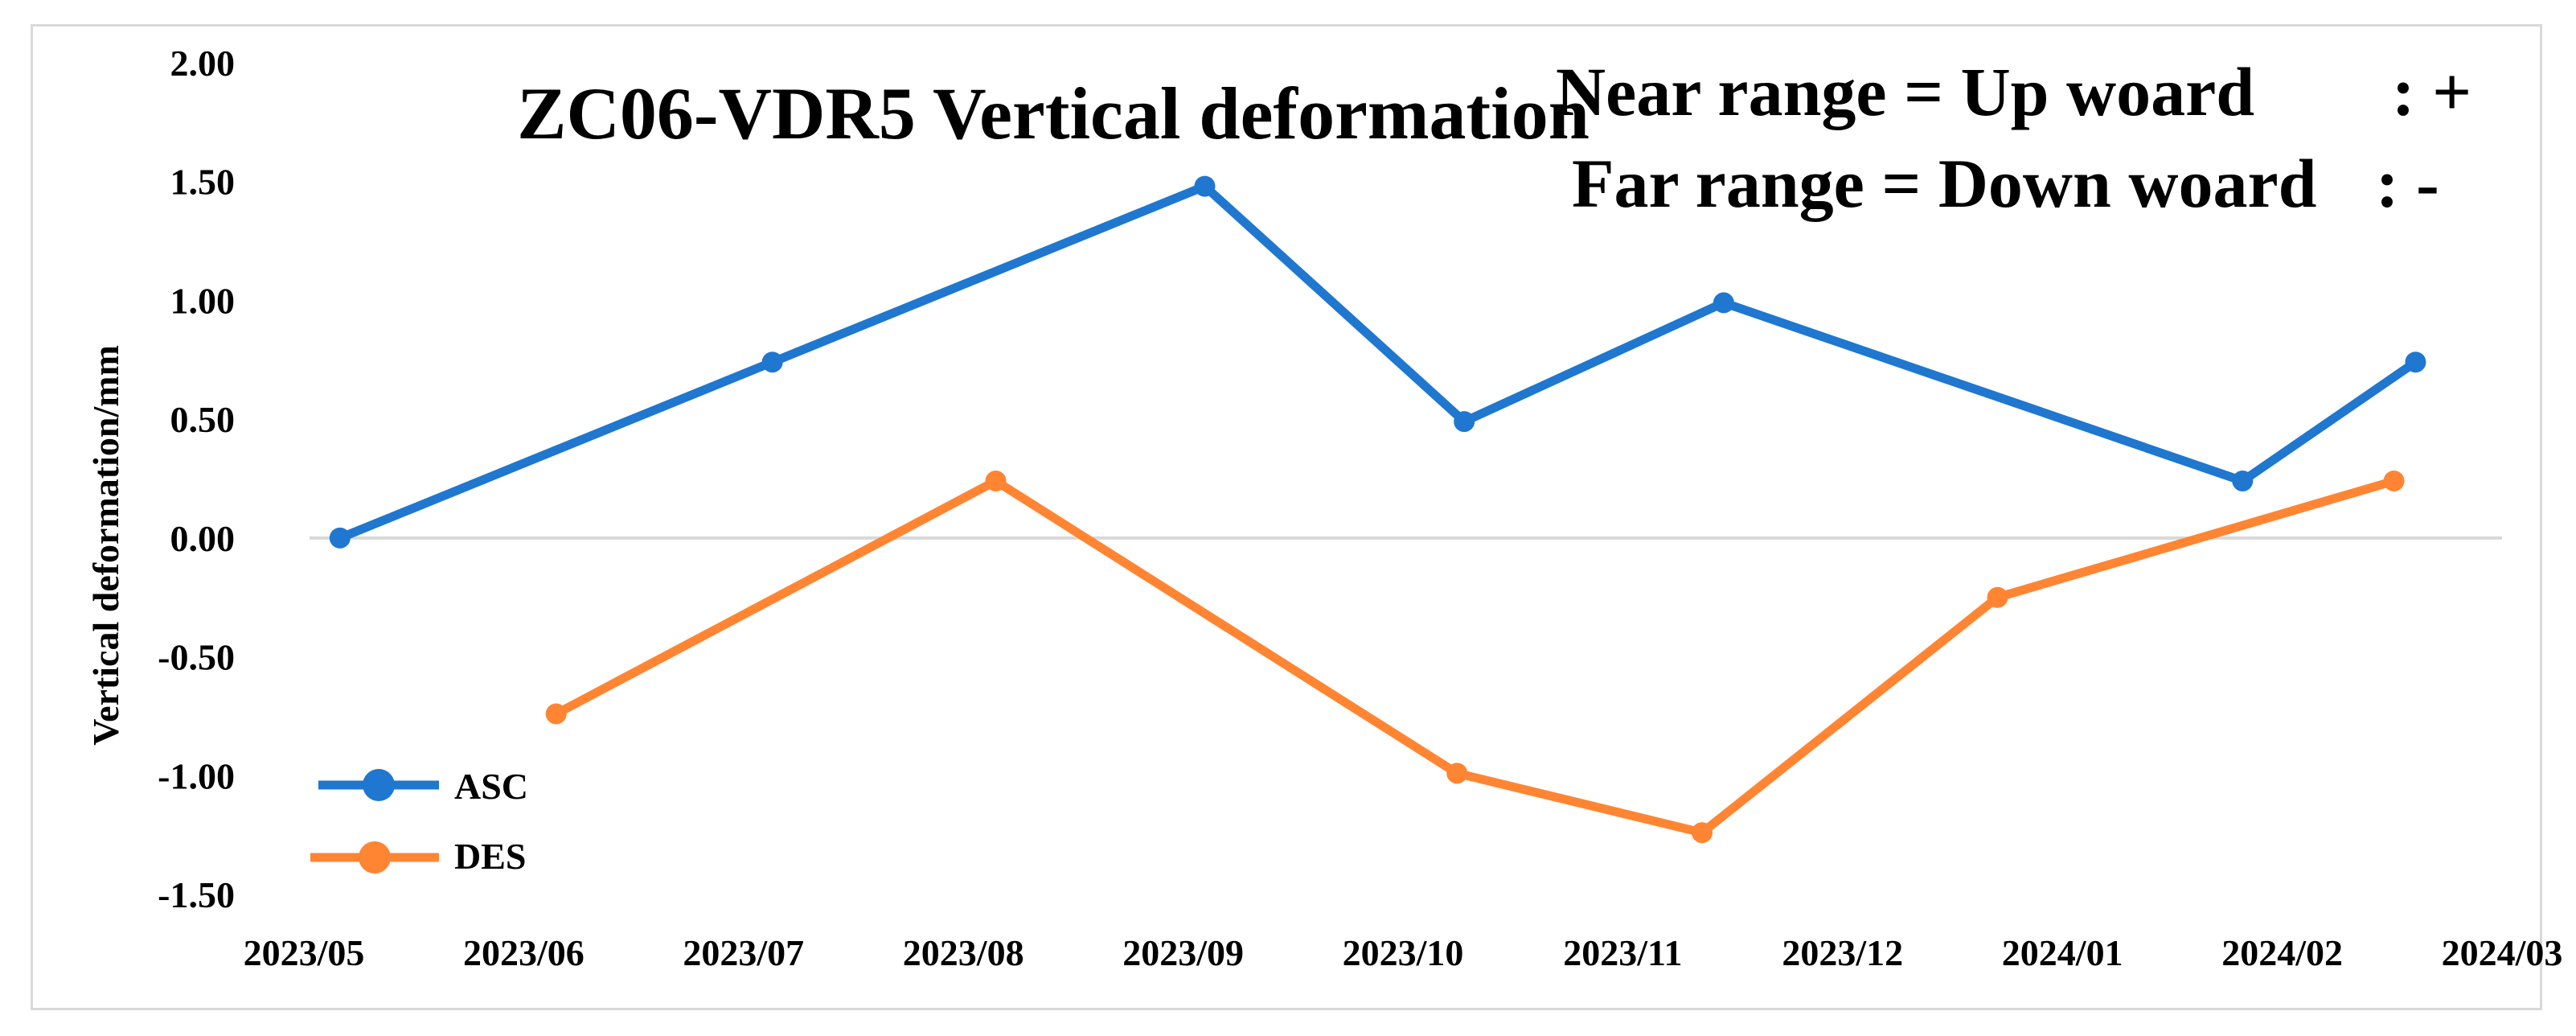  What do you see at coordinates (1403, 952) in the screenshot?
I see `x-tick-label: 2023/10` at bounding box center [1403, 952].